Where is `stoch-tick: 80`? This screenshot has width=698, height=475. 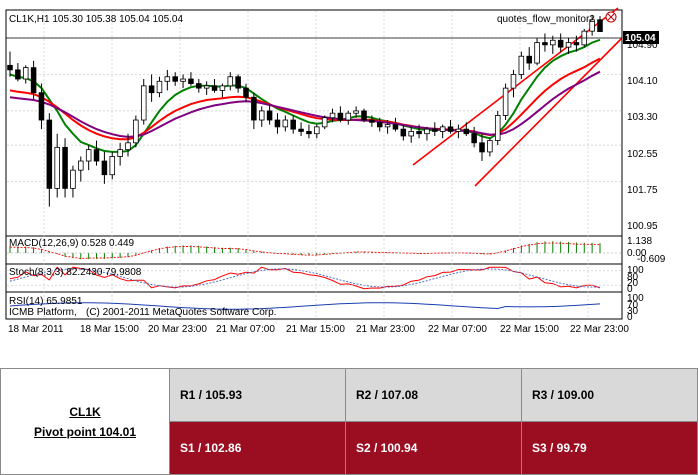 stoch-tick: 80 is located at coordinates (633, 277).